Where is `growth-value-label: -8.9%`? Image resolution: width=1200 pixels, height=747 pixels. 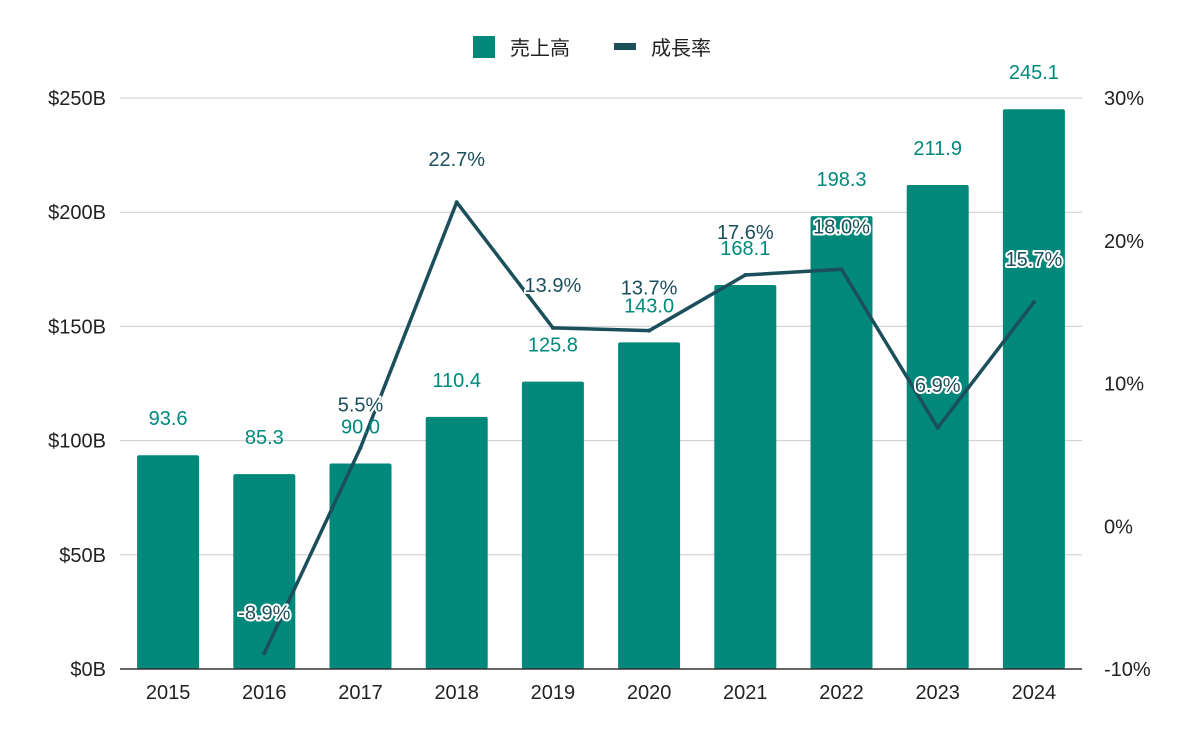
growth-value-label: -8.9% is located at coordinates (264, 613).